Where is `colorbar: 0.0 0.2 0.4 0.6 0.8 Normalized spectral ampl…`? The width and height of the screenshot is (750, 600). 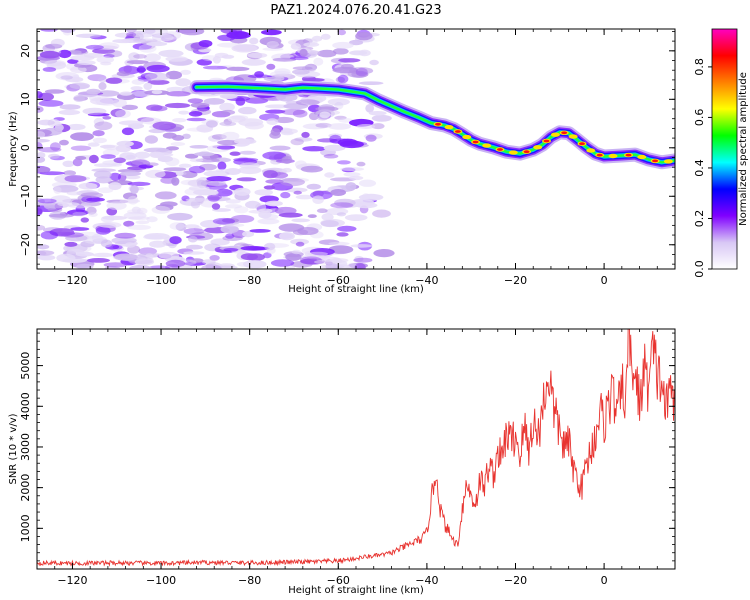
colorbar: 0.0 0.2 0.4 0.6 0.8 Normalized spectral ampl… is located at coordinates (721, 153).